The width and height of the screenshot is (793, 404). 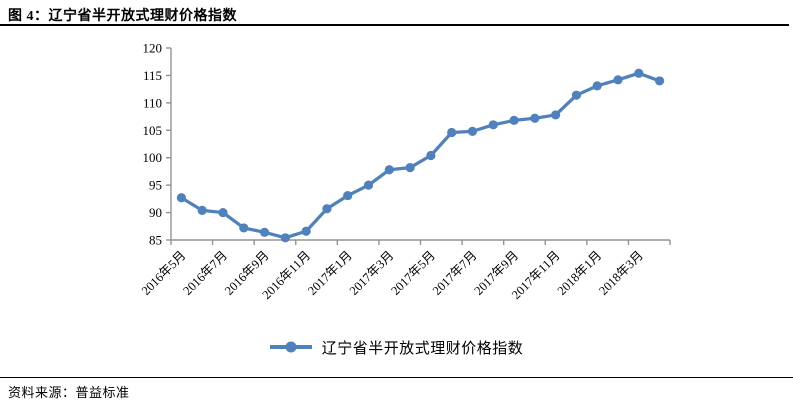 What do you see at coordinates (155, 212) in the screenshot?
I see `y-axis-label: 90` at bounding box center [155, 212].